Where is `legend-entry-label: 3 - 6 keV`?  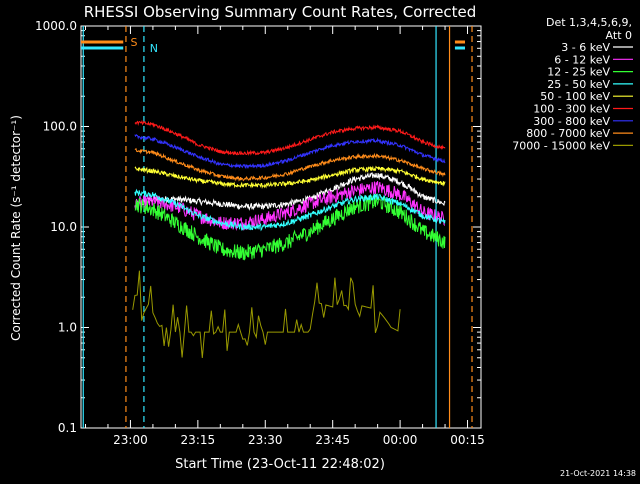 legend-entry-label: 3 - 6 keV is located at coordinates (585, 47).